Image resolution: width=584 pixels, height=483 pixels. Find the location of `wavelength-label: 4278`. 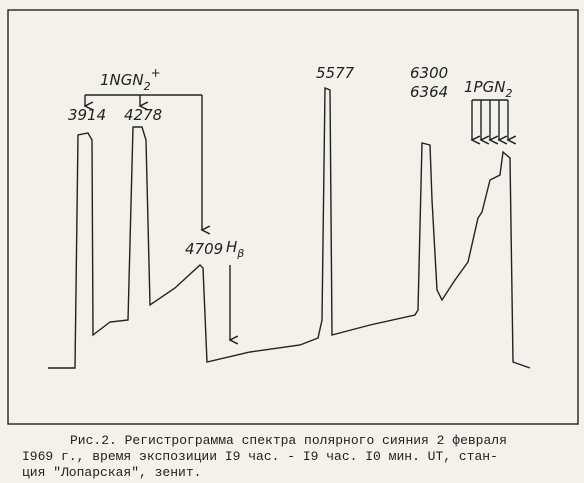

wavelength-label: 4278 is located at coordinates (143, 115).